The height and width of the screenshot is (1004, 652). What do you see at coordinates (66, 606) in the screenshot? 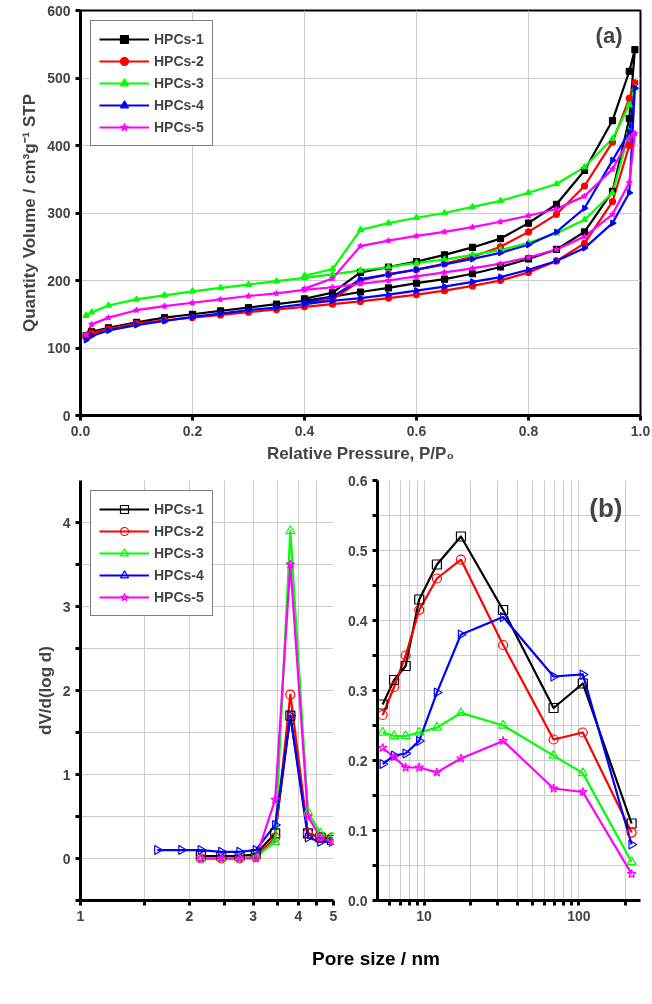
I see `y-tick-label: 3` at bounding box center [66, 606].